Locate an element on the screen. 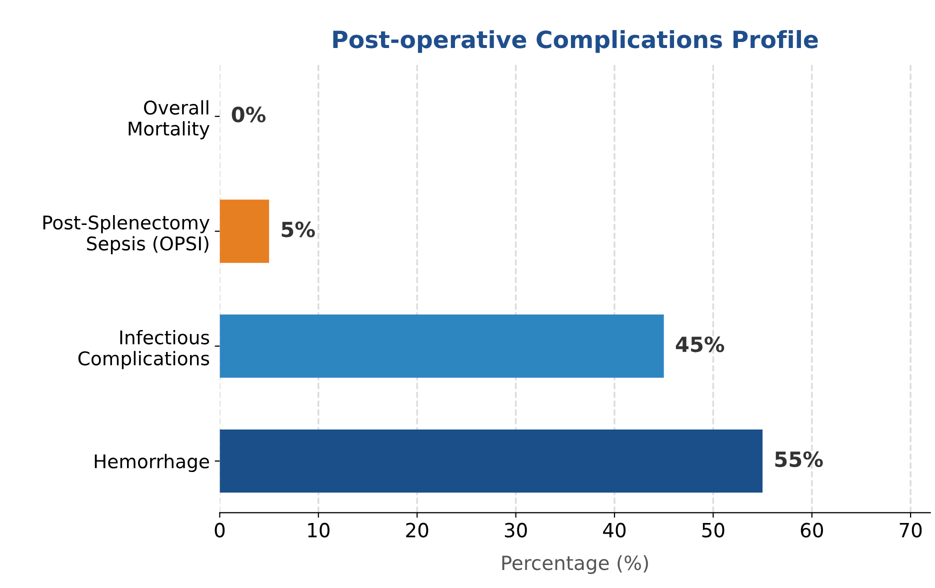 This screenshot has width=935, height=588. x-tick-label: 50 is located at coordinates (713, 530).